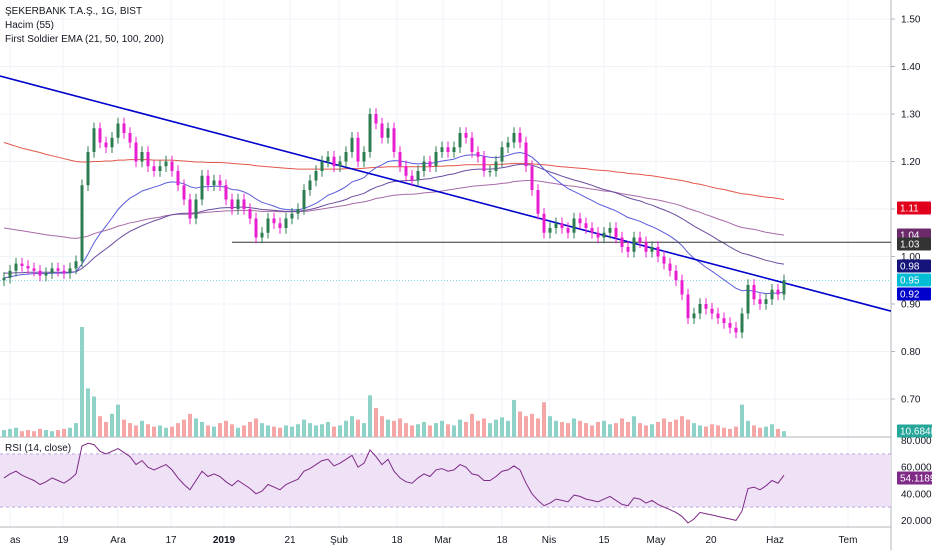  I want to click on rsi-indicator-label: RSI (14, close), so click(38, 448).